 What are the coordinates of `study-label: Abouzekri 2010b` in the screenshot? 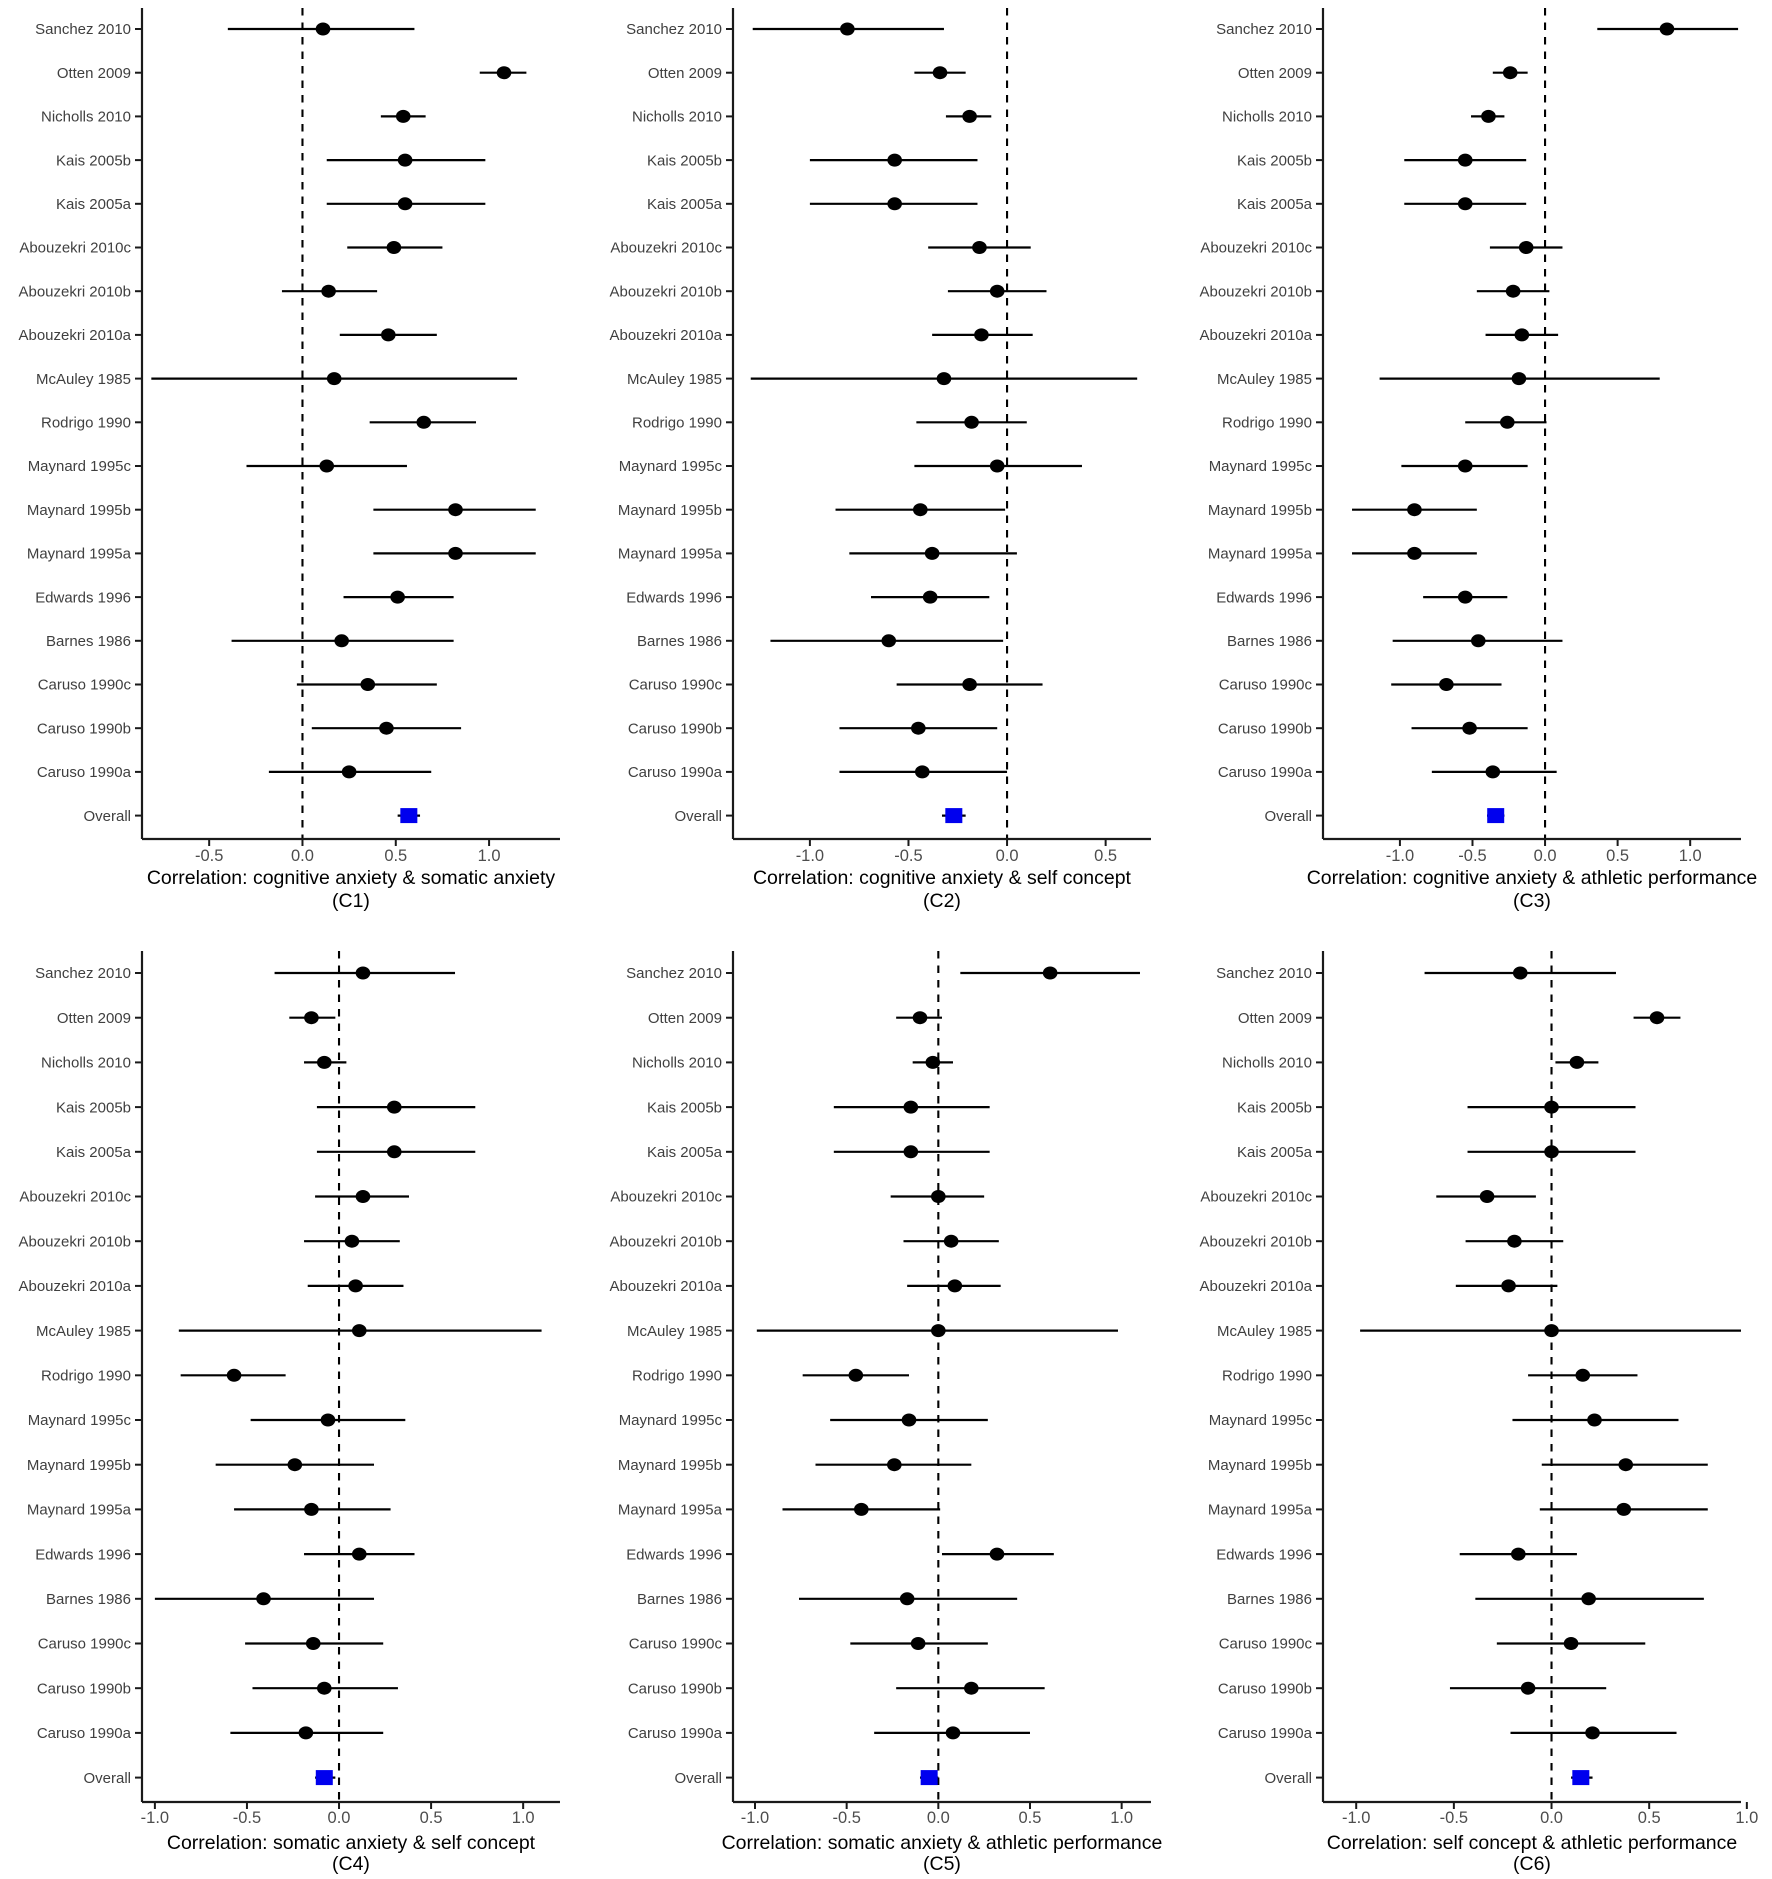 It's located at (75, 291).